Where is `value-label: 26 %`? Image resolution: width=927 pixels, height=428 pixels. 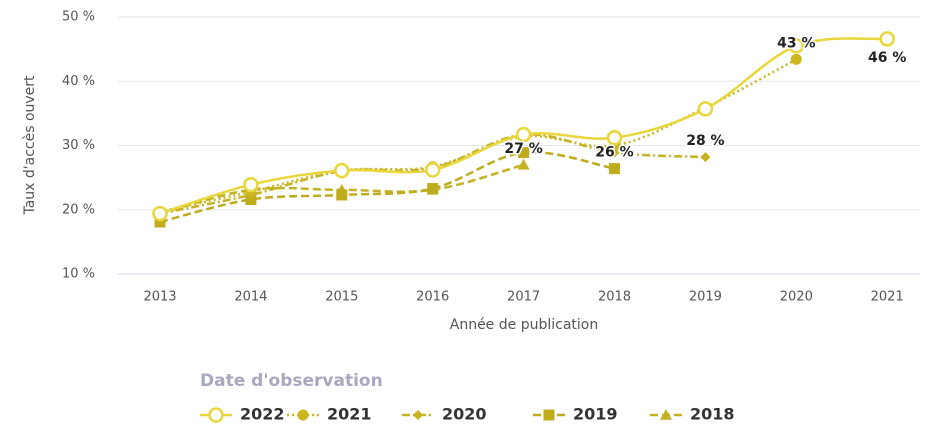 value-label: 26 % is located at coordinates (614, 153).